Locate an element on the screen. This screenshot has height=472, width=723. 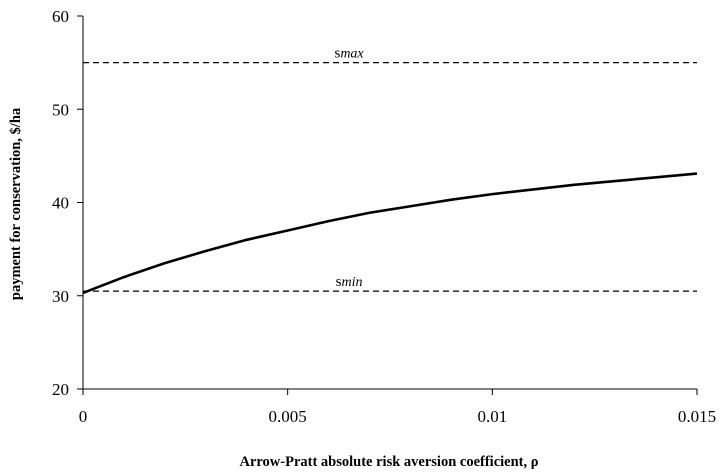
y-tick-label: 40 is located at coordinates (60, 203).